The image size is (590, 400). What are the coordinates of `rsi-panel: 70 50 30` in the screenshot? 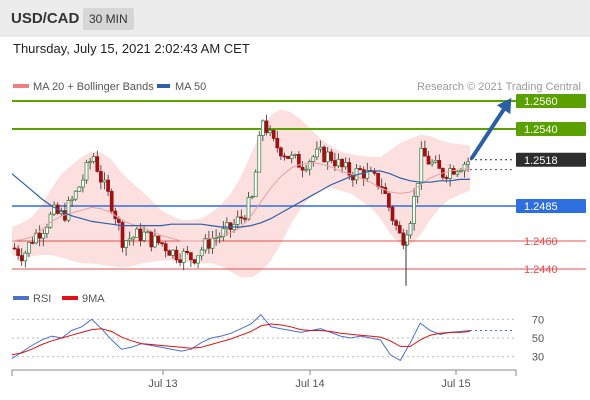 It's located at (277, 338).